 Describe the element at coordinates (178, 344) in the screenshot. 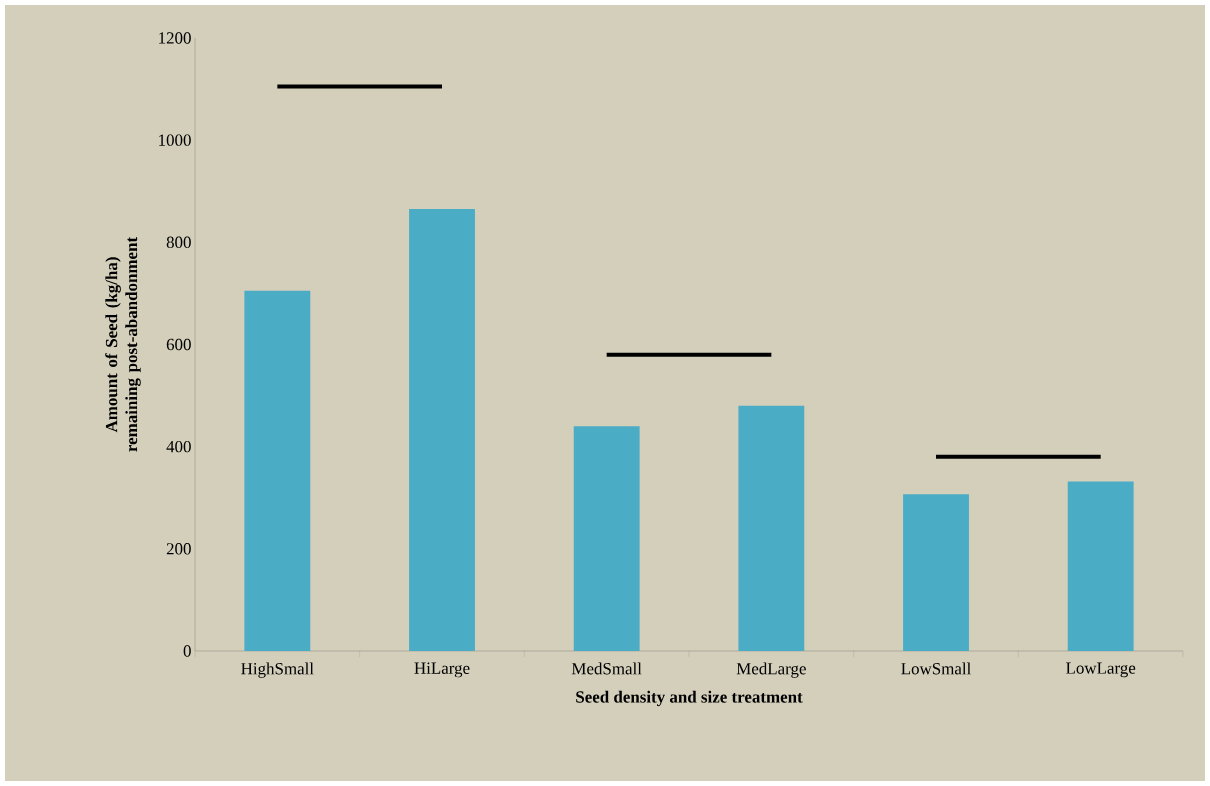

I see `y-tick-label: 600` at that location.